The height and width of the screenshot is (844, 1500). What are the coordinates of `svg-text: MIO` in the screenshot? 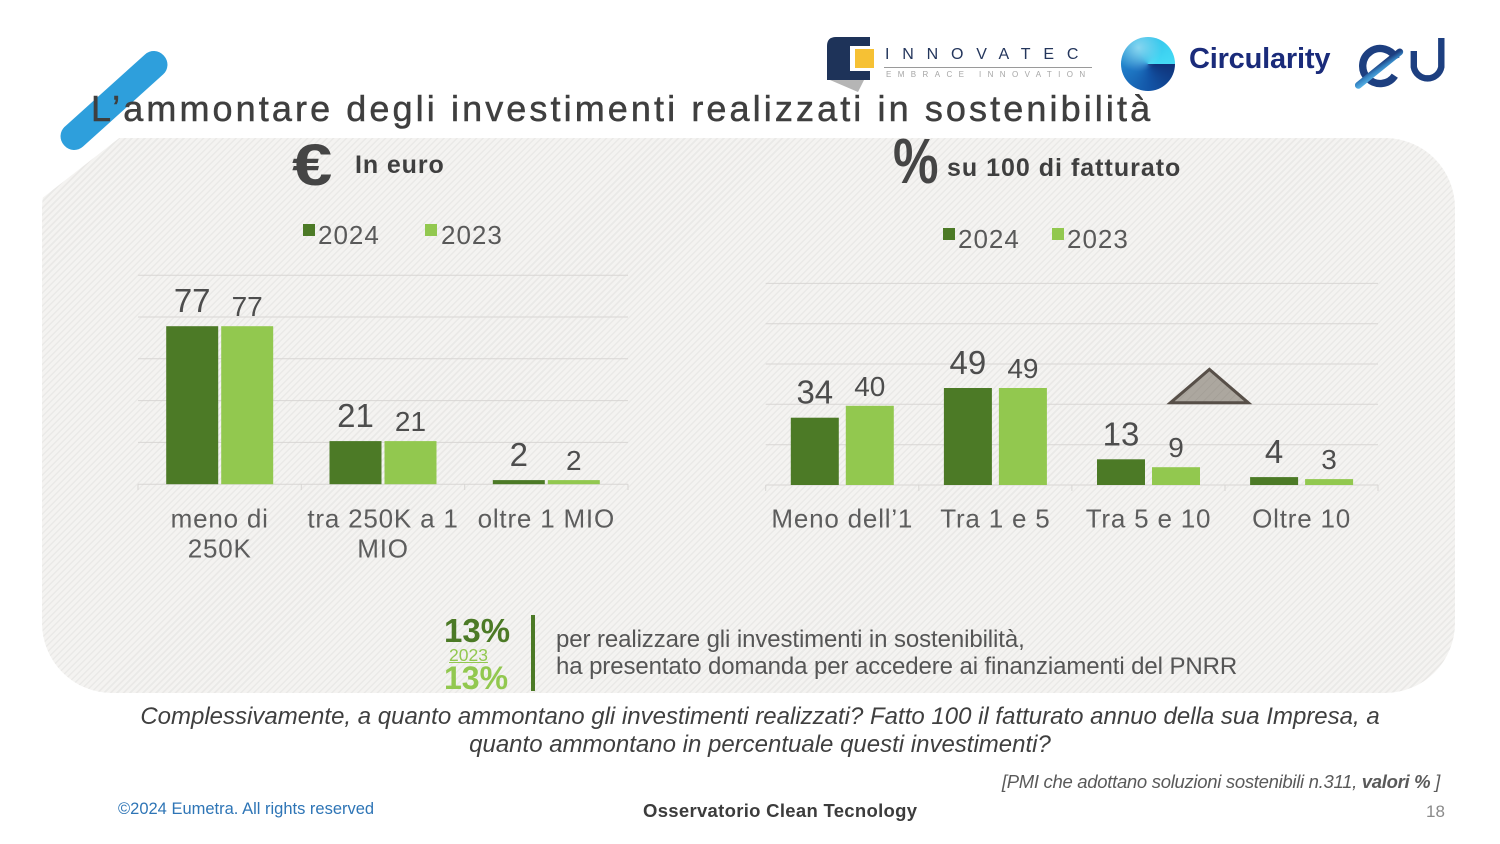 It's located at (383, 549).